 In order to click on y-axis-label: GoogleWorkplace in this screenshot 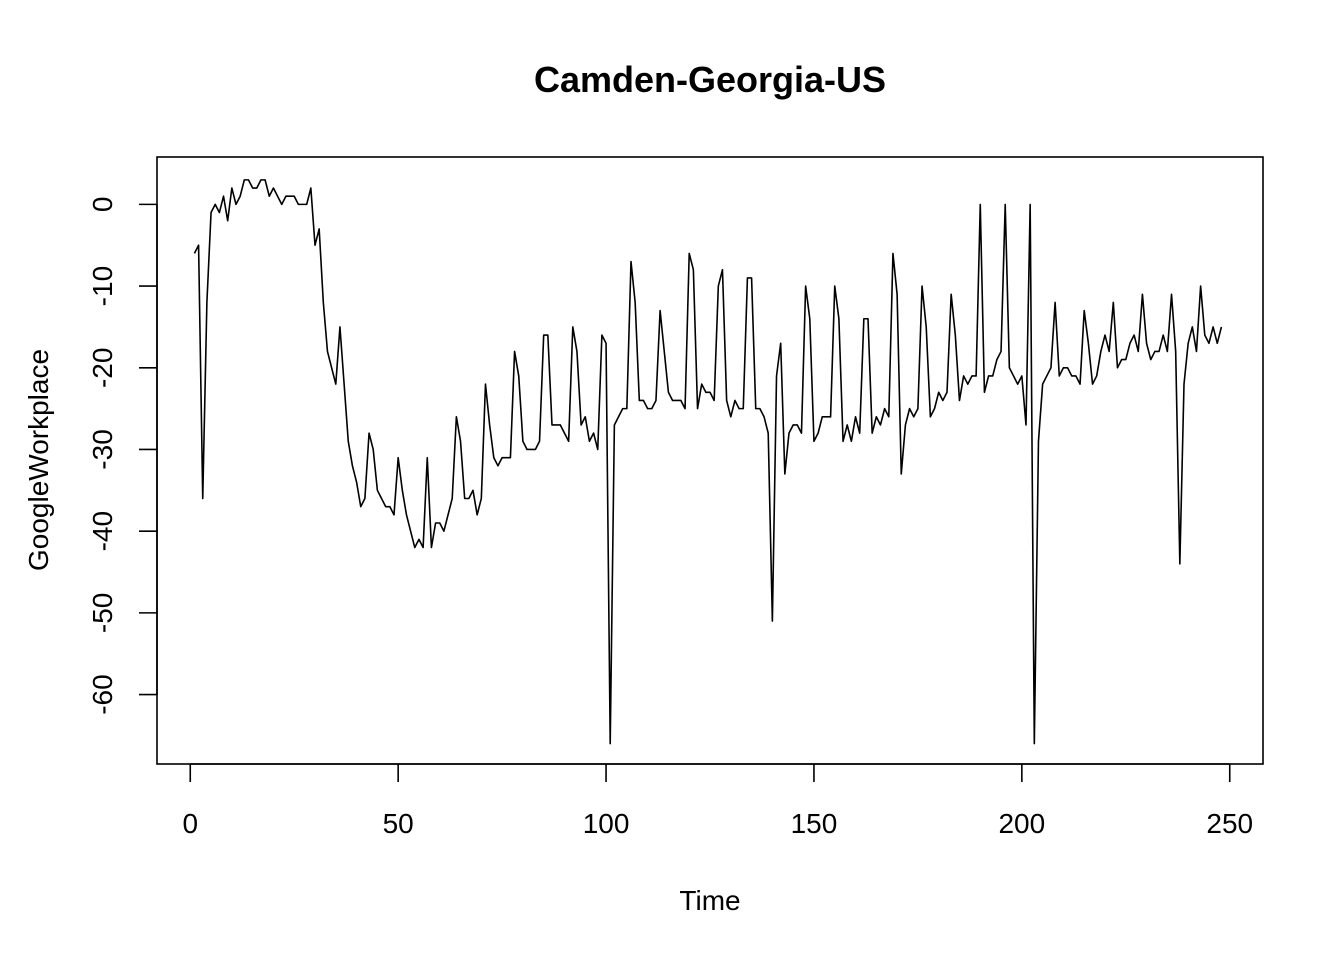, I will do `click(38, 460)`.